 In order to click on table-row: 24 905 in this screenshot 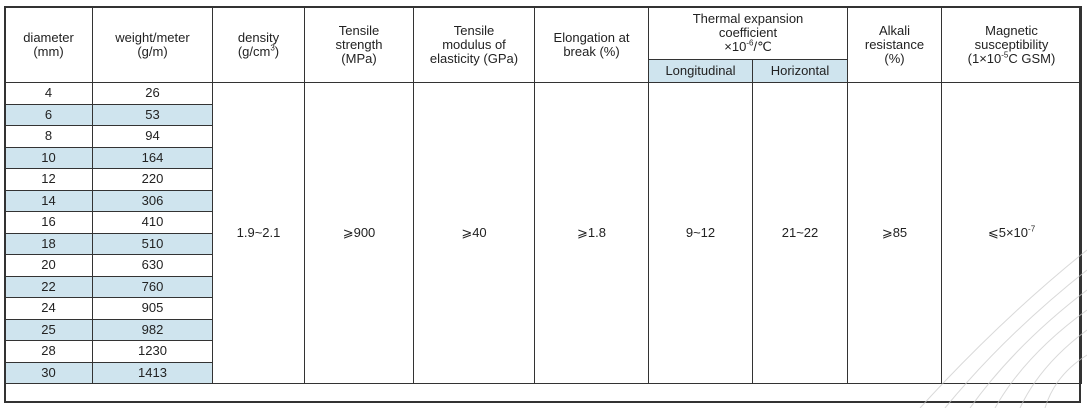, I will do `click(543, 308)`.